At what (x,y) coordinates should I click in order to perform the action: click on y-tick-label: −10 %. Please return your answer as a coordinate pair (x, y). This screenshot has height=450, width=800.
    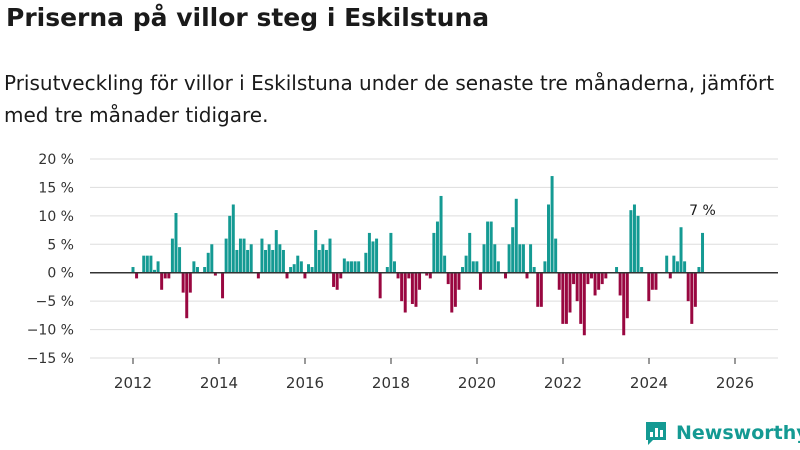
    Looking at the image, I should click on (50, 331).